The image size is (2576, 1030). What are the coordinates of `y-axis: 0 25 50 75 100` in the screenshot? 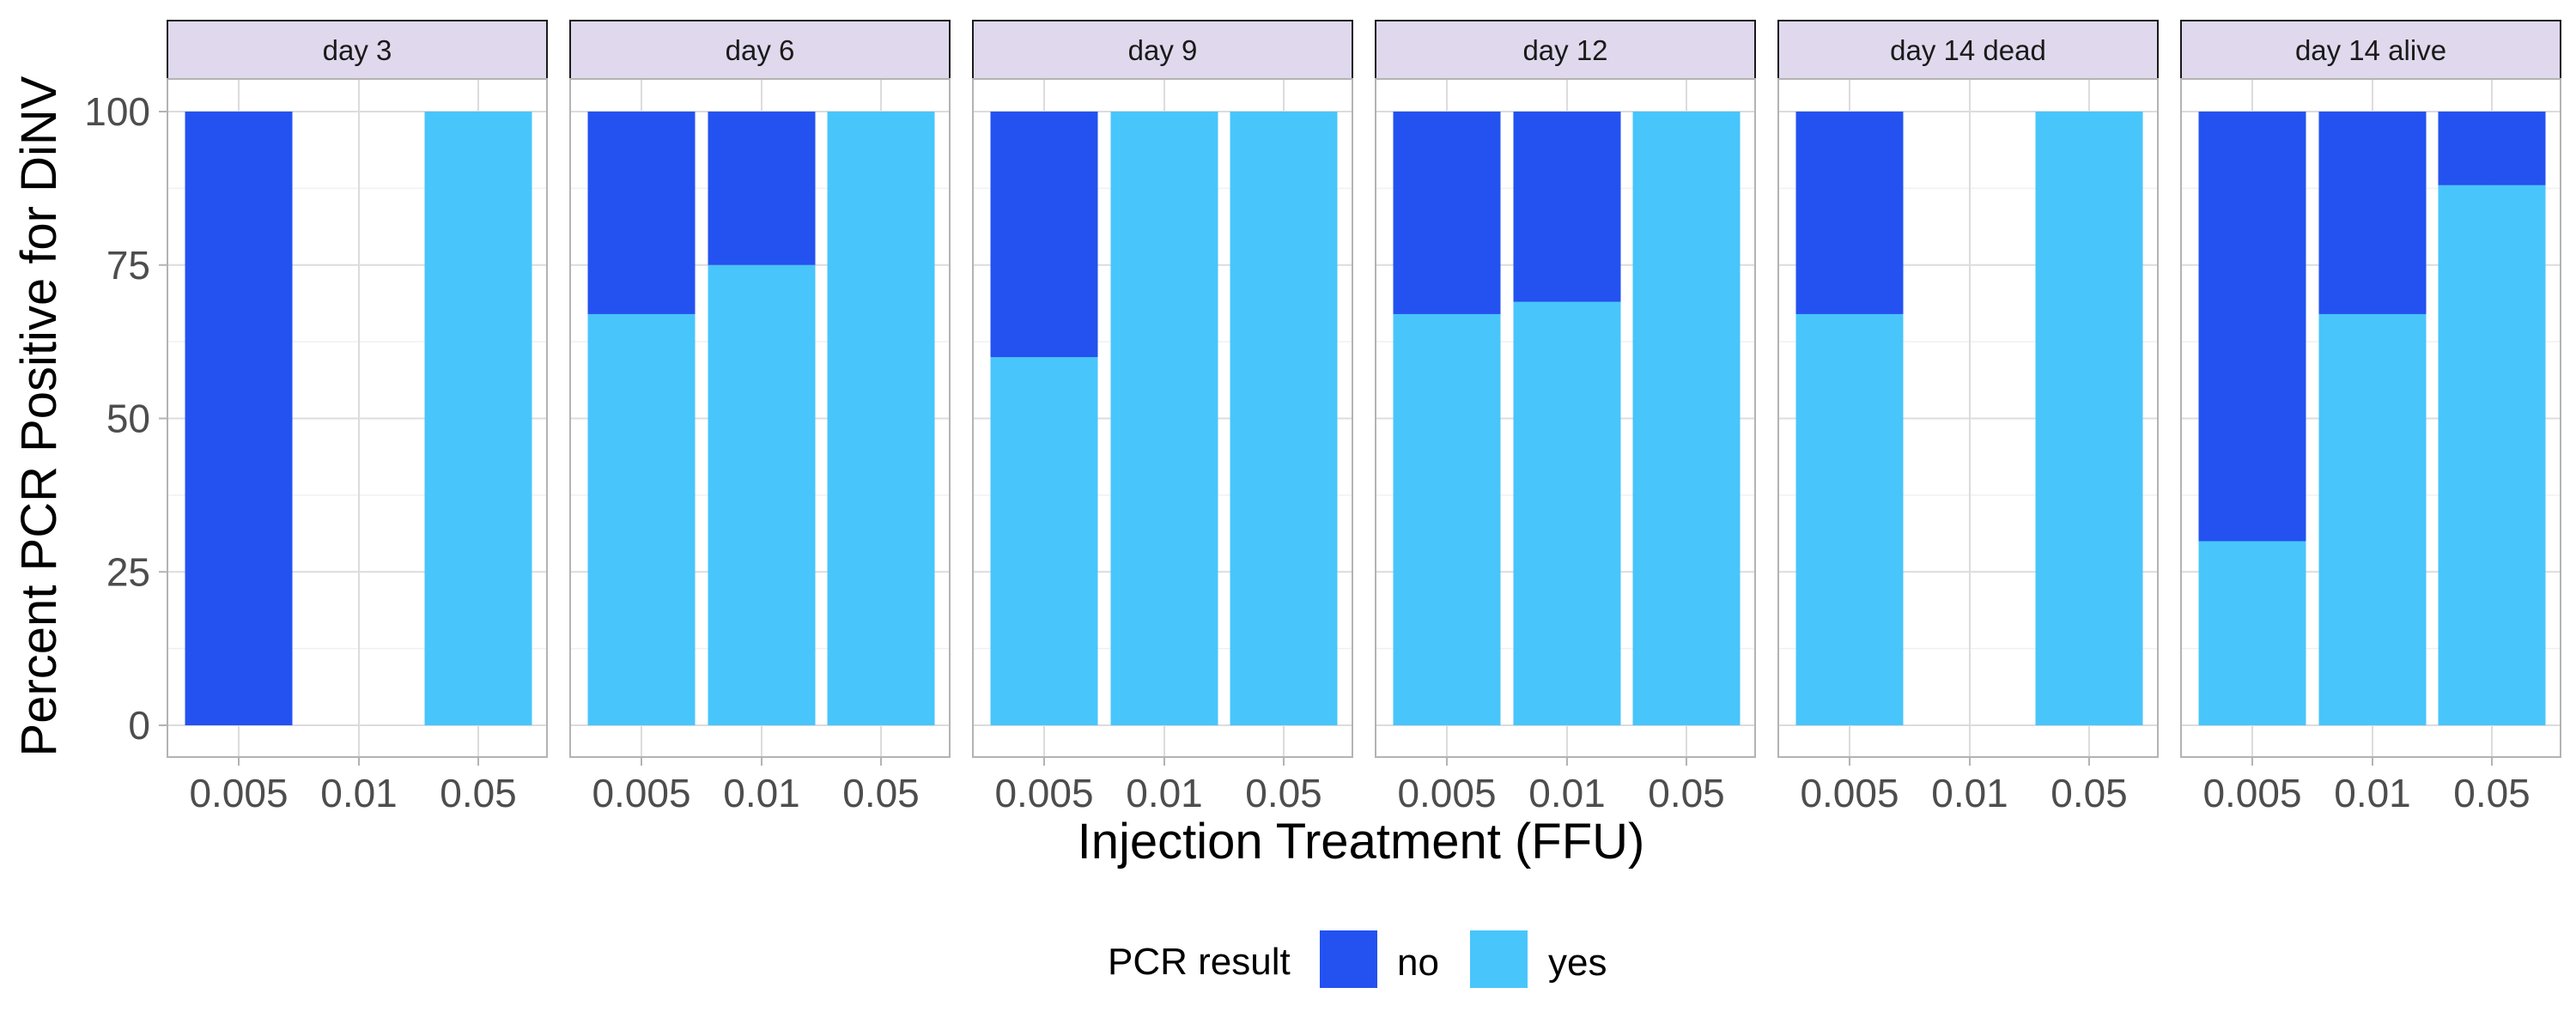 It's located at (126, 418).